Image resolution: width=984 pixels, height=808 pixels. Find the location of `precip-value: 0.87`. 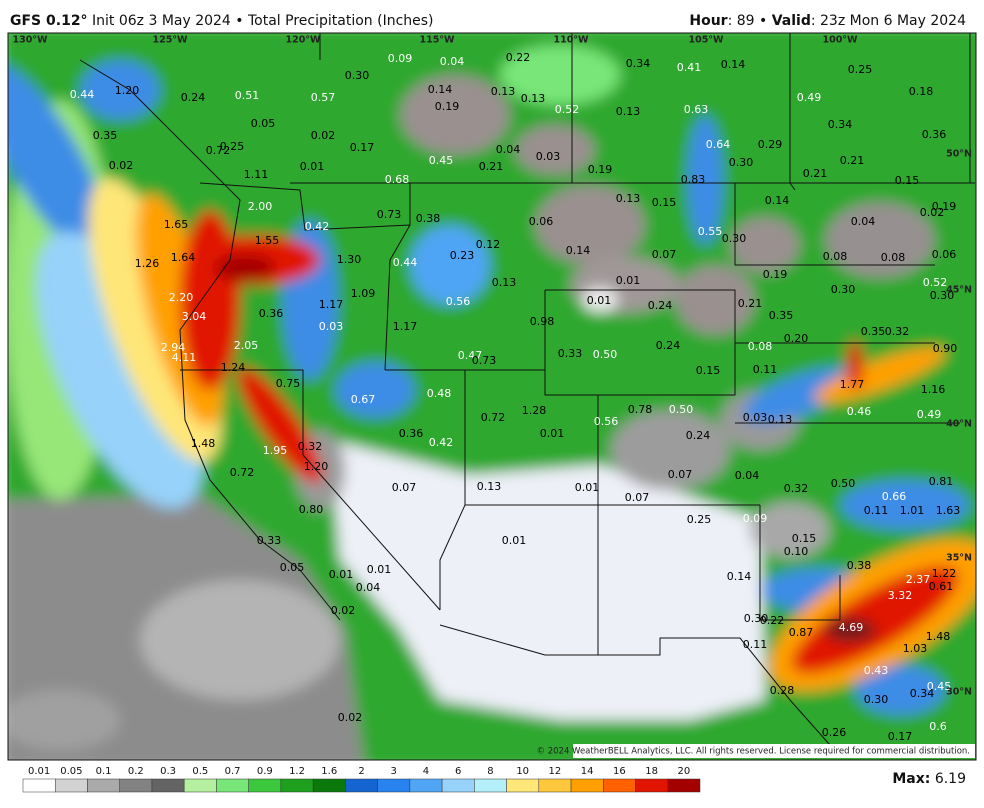

precip-value: 0.87 is located at coordinates (801, 632).